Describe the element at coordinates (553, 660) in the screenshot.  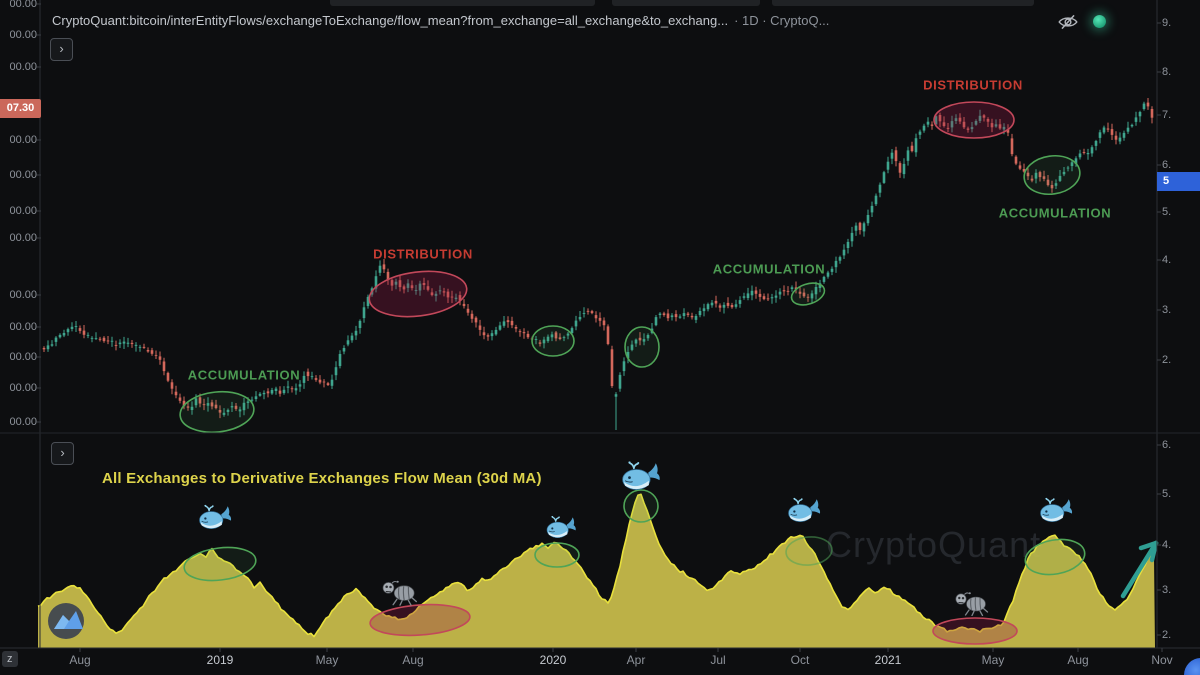
I see `x-axis-label: 2020` at that location.